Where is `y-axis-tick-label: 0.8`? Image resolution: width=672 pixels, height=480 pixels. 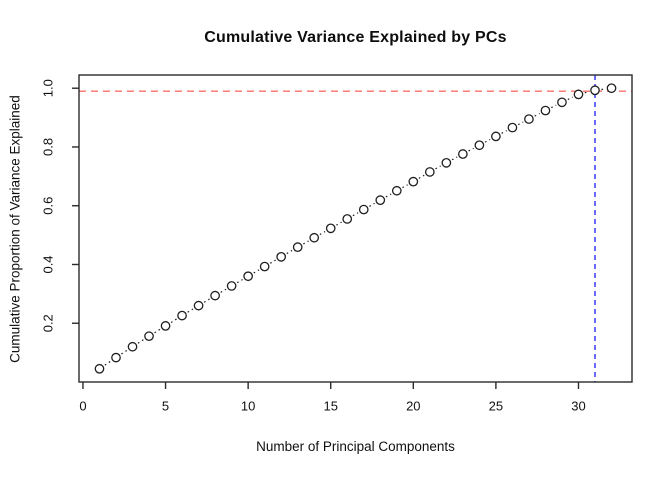 y-axis-tick-label: 0.8 is located at coordinates (48, 147).